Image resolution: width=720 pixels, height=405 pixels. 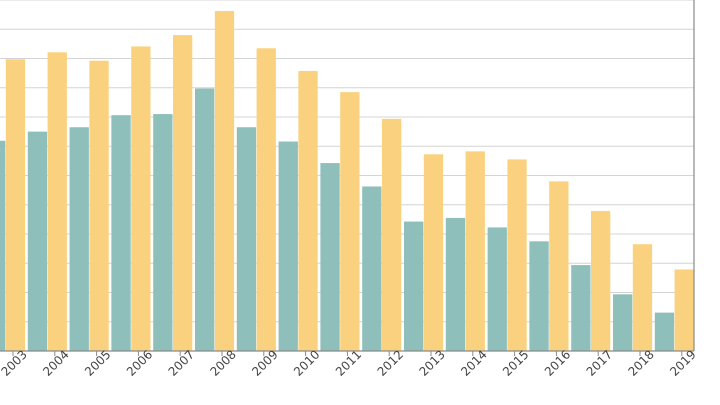 What do you see at coordinates (141, 198) in the screenshot?
I see `bar-yellow-2006` at bounding box center [141, 198].